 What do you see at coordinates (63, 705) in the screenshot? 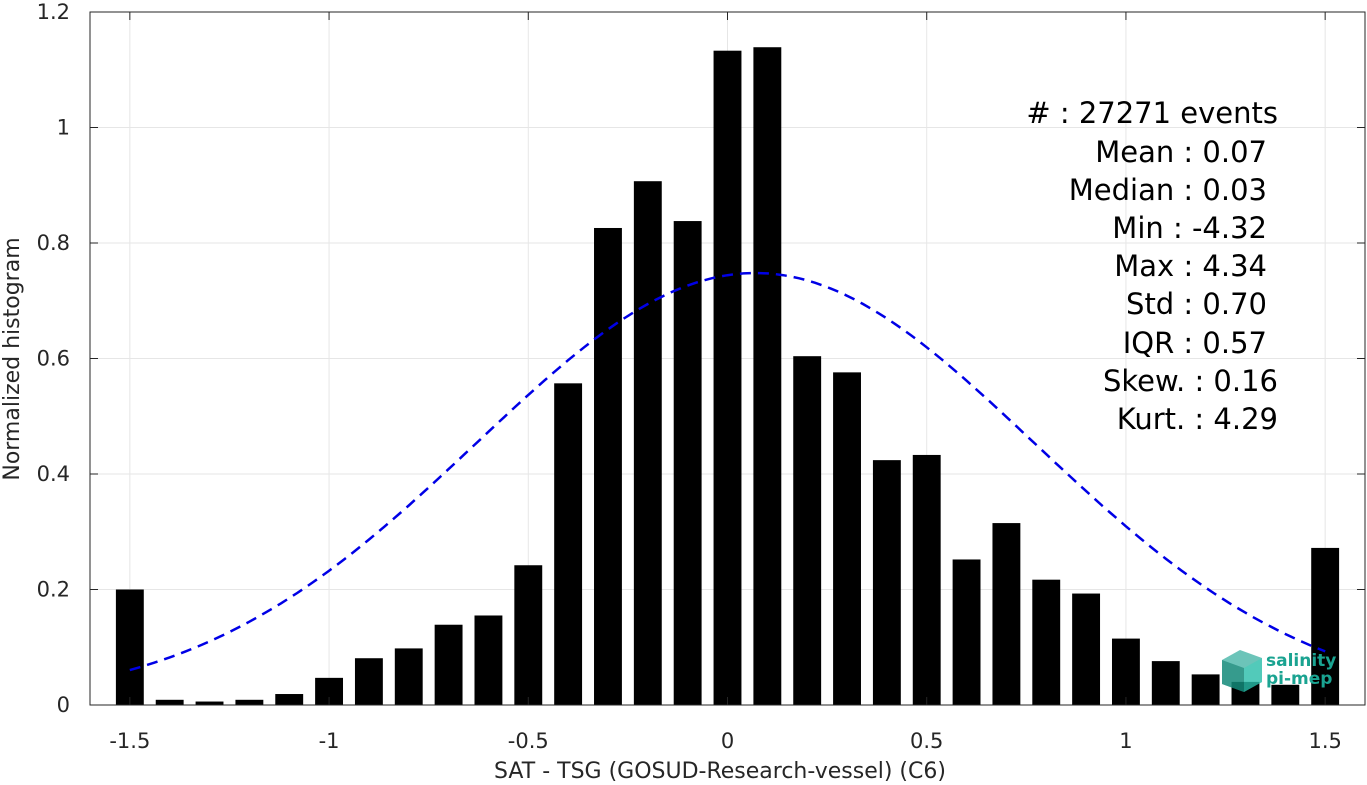
I see `y-tick-label: 0` at bounding box center [63, 705].